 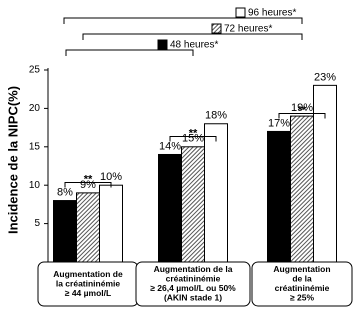 I want to click on value-label: 23%, so click(x=325, y=77).